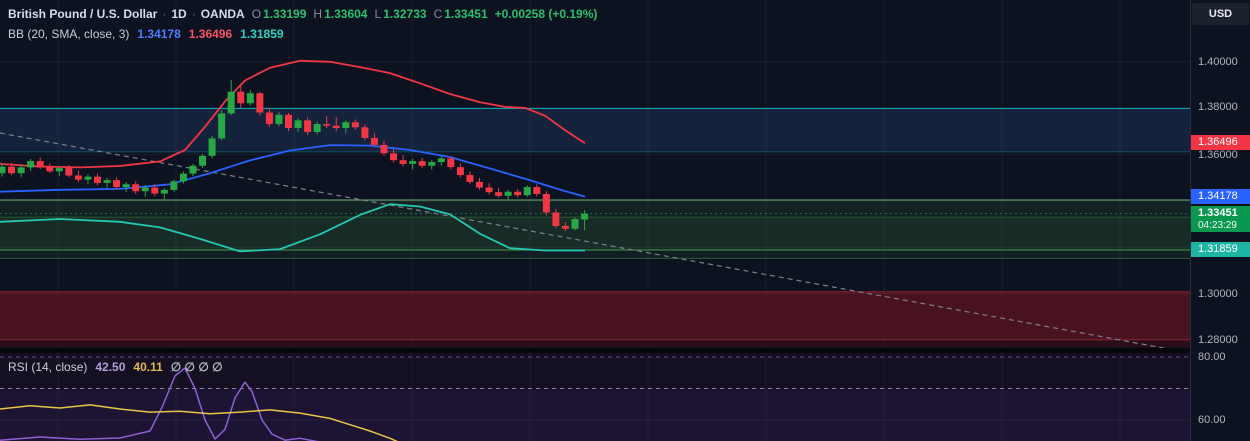 This screenshot has width=1250, height=441. What do you see at coordinates (1212, 420) in the screenshot?
I see `rsi-tick-label: 60.00` at bounding box center [1212, 420].